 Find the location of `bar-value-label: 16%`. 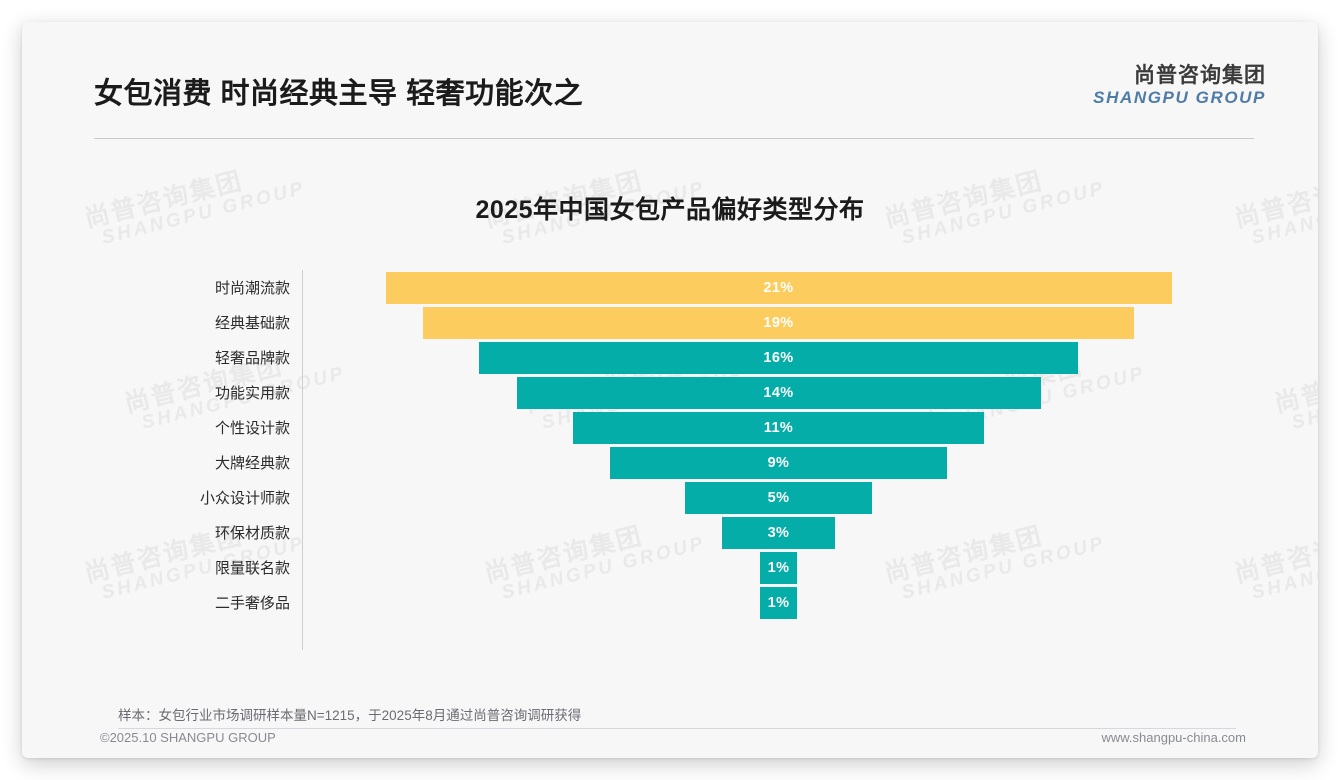

bar-value-label: 16% is located at coordinates (778, 357).